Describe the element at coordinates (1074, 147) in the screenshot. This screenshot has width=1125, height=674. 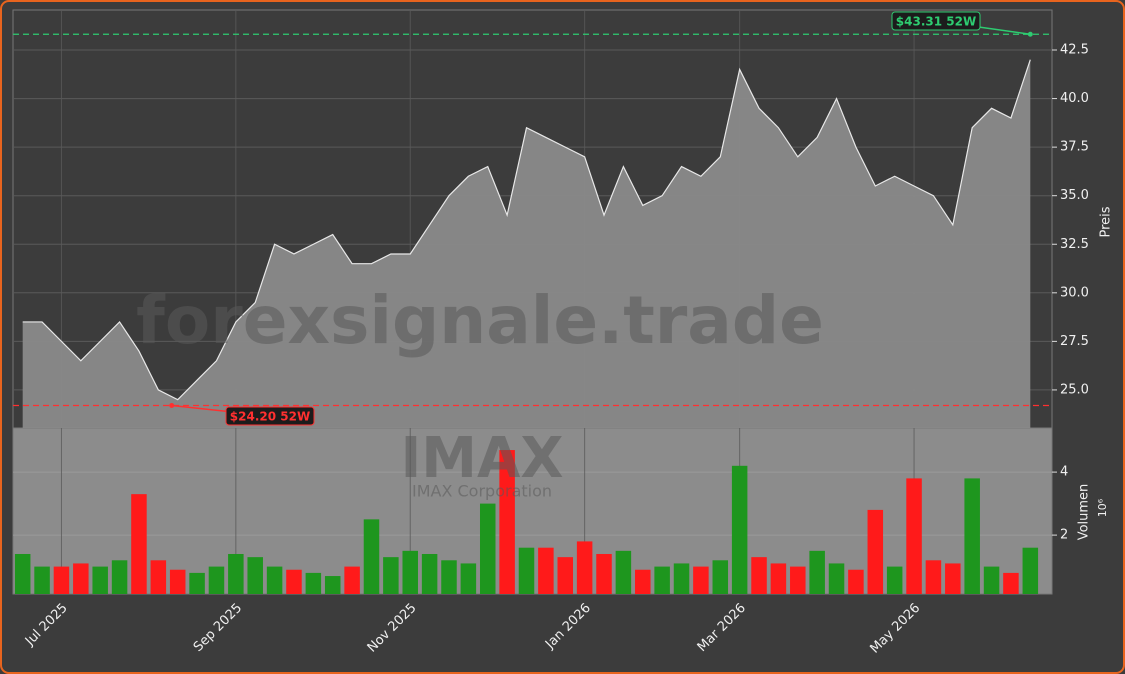
I see `y-tick-label: 37.5` at that location.